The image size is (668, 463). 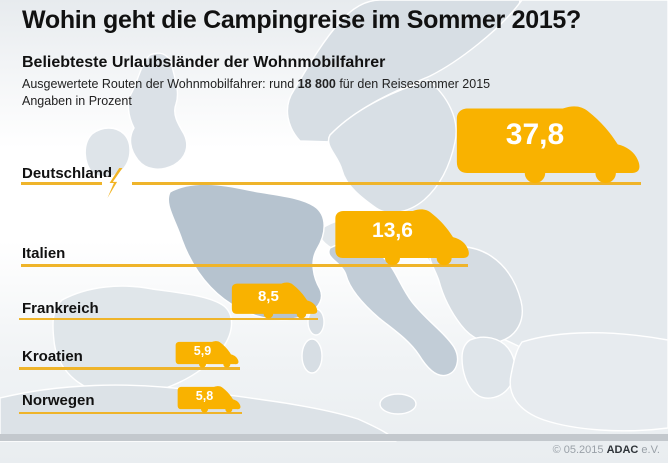 I want to click on axis-line-deutschland, so click(x=331, y=183).